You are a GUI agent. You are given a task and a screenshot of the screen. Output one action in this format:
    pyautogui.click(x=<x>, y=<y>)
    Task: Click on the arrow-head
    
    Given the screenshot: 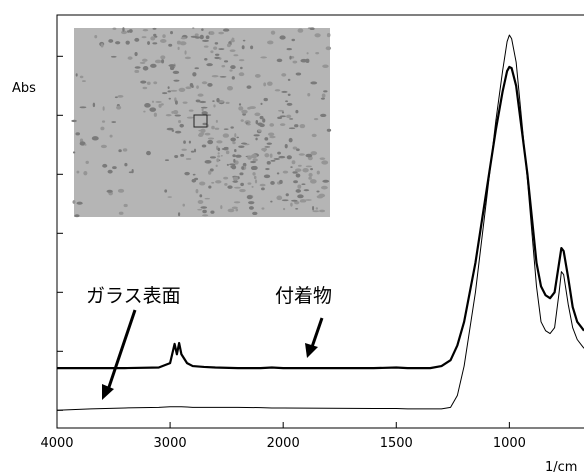 What is the action you would take?
    pyautogui.click(x=311, y=350)
    